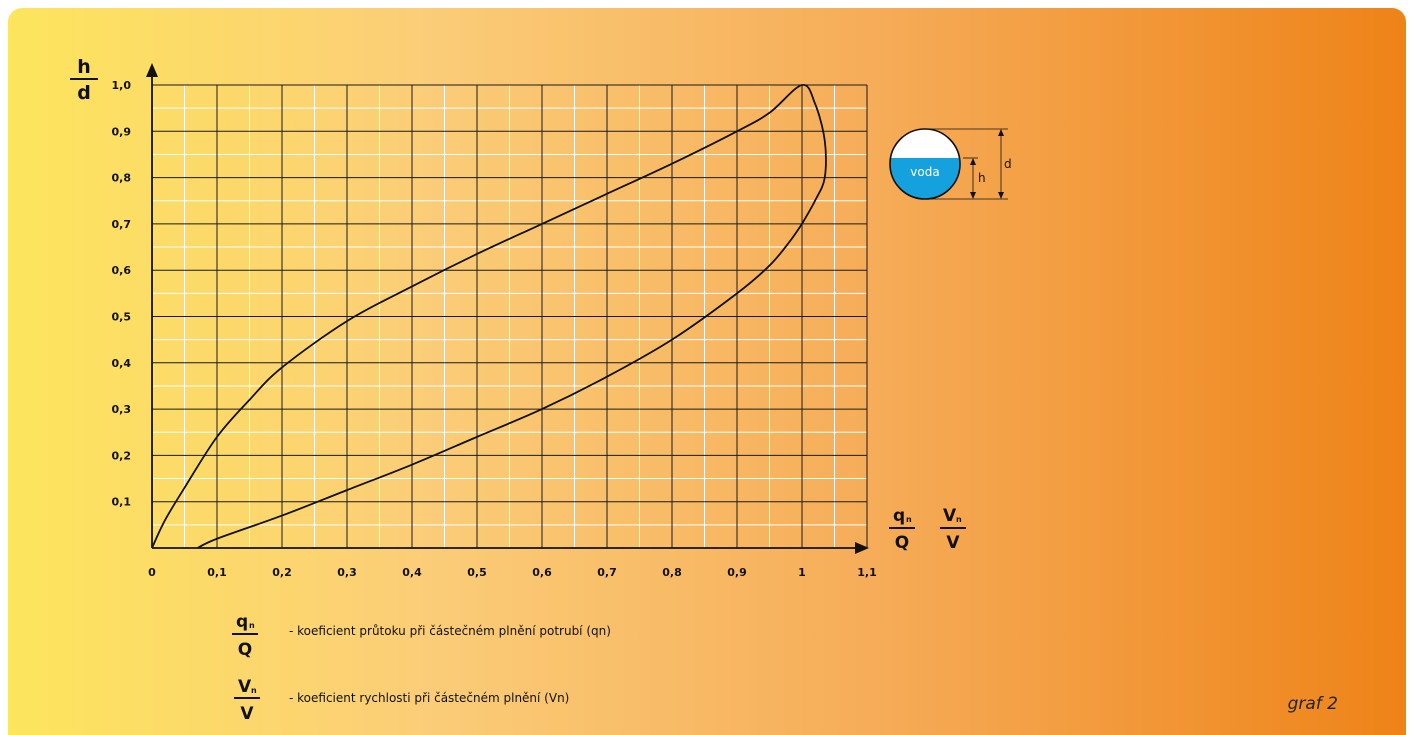  I want to click on x-tick-label: 0,8, so click(672, 572).